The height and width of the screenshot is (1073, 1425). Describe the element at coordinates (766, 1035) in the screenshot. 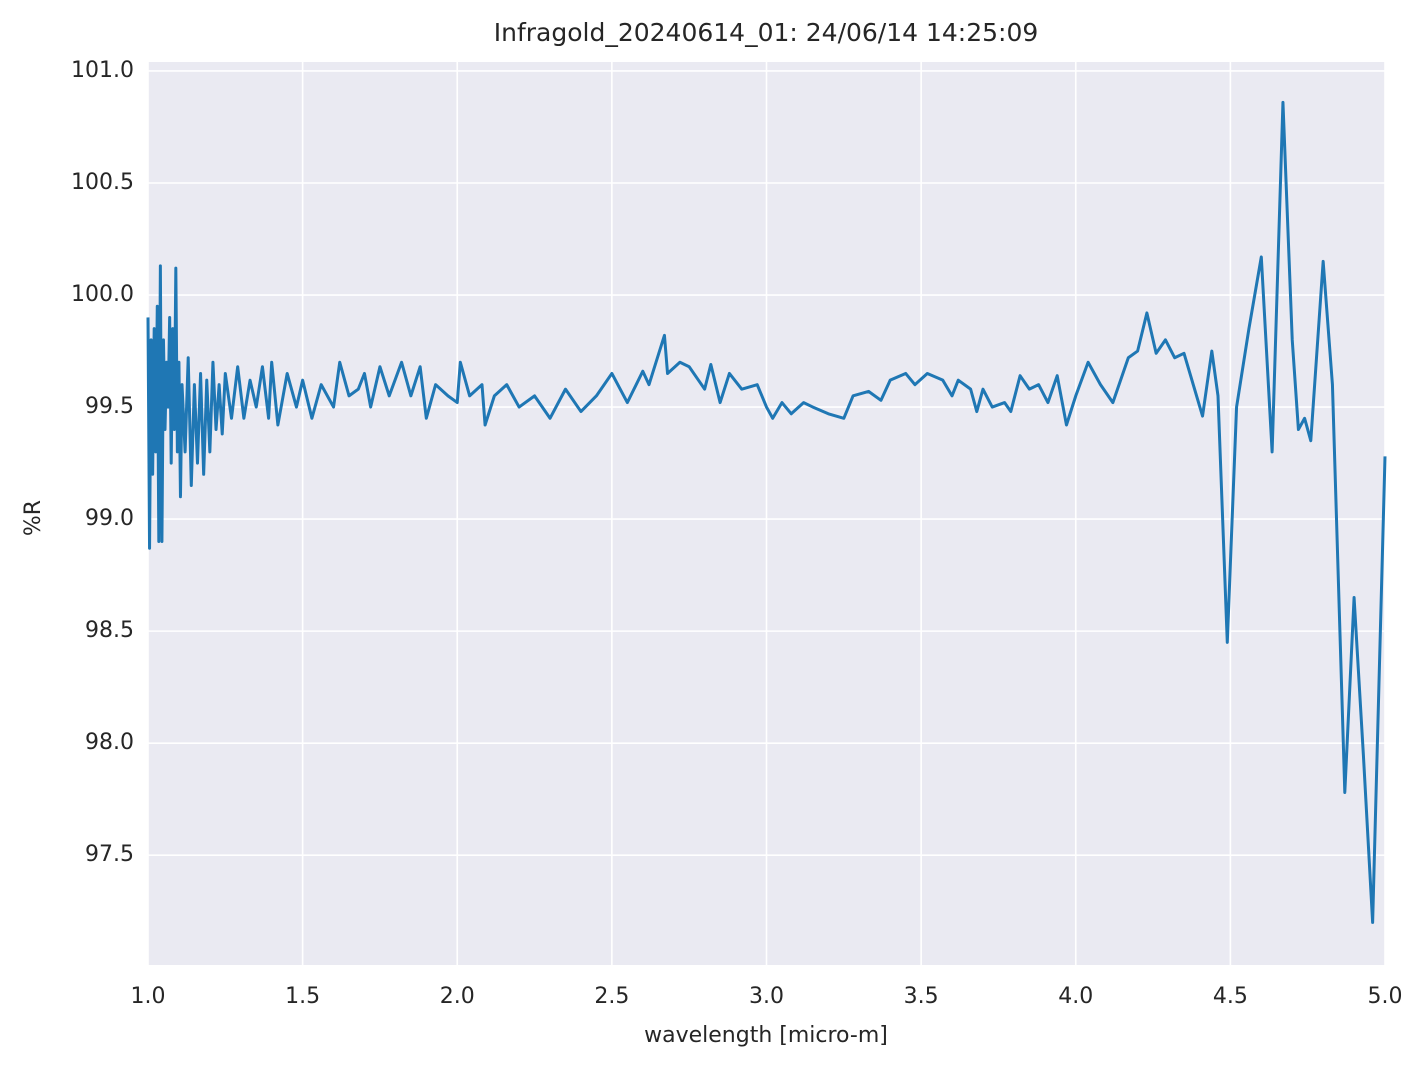

I see `x-axis-label: wavelength [micro-m]` at that location.